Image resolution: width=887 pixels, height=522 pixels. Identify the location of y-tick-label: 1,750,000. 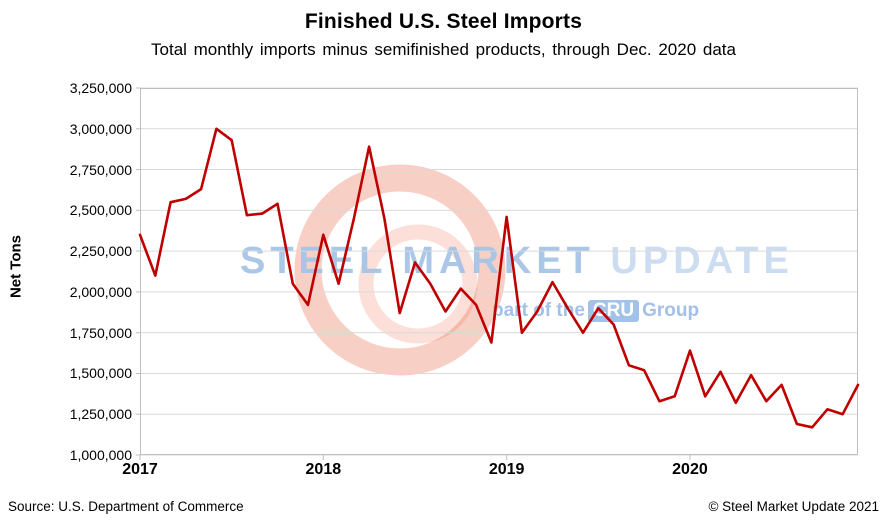
(100, 332).